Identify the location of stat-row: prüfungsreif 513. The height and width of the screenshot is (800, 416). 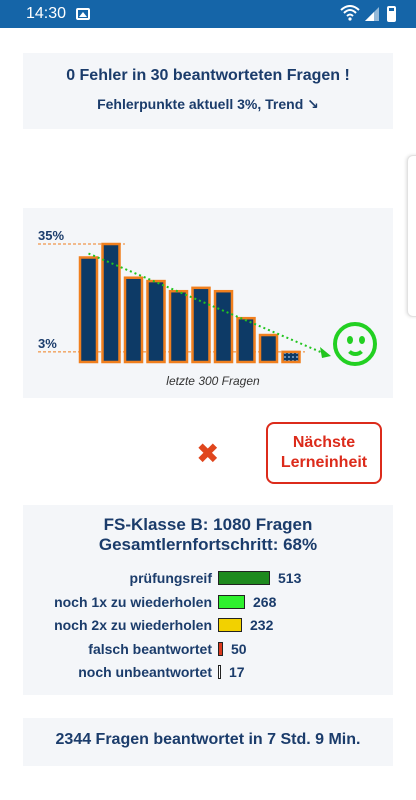
(208, 579).